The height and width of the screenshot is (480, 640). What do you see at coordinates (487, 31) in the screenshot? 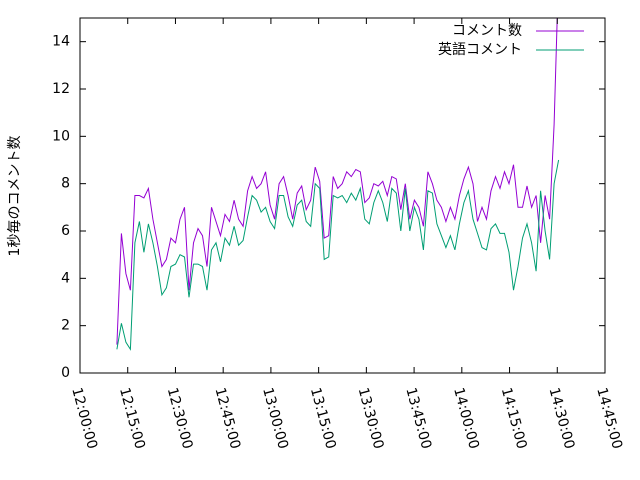
I see `legend-label: コメント数` at bounding box center [487, 31].